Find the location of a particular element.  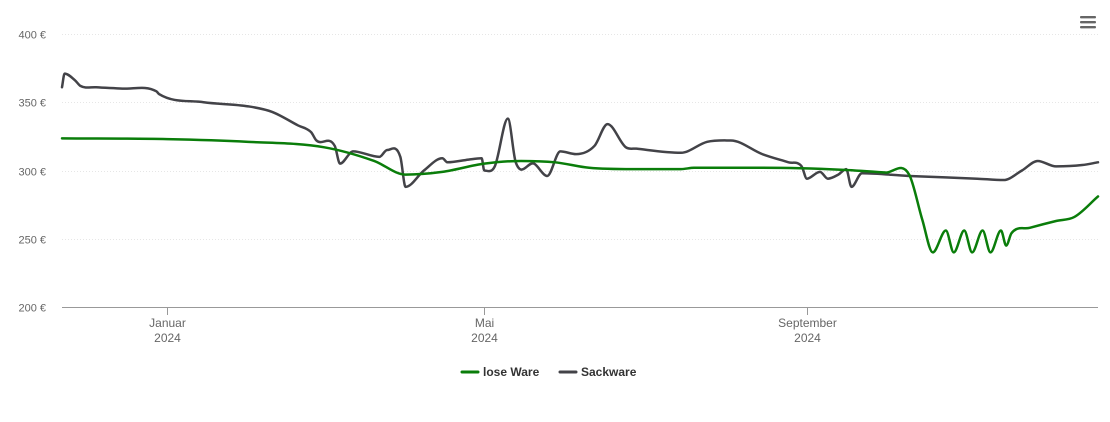

legend-label: lose Ware is located at coordinates (511, 372).